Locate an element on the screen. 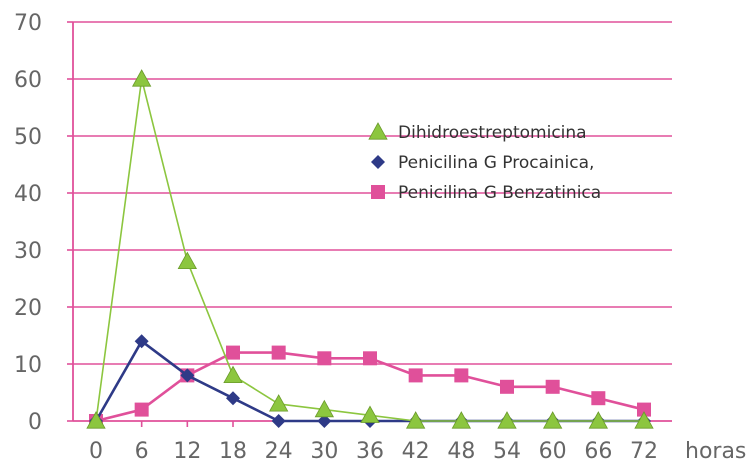 This screenshot has width=753, height=466. y-axis-ticks: 0 10 20 30 40 50 60 70 is located at coordinates (43, 223).